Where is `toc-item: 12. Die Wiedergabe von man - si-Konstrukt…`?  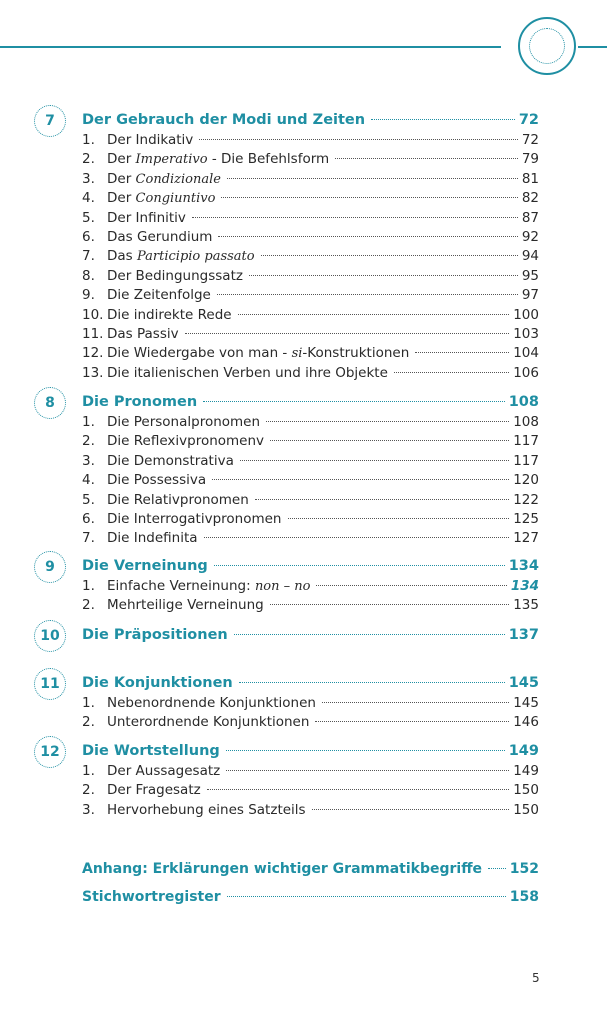 toc-item: 12. Die Wiedergabe von man - si-Konstrukt… is located at coordinates (310, 353).